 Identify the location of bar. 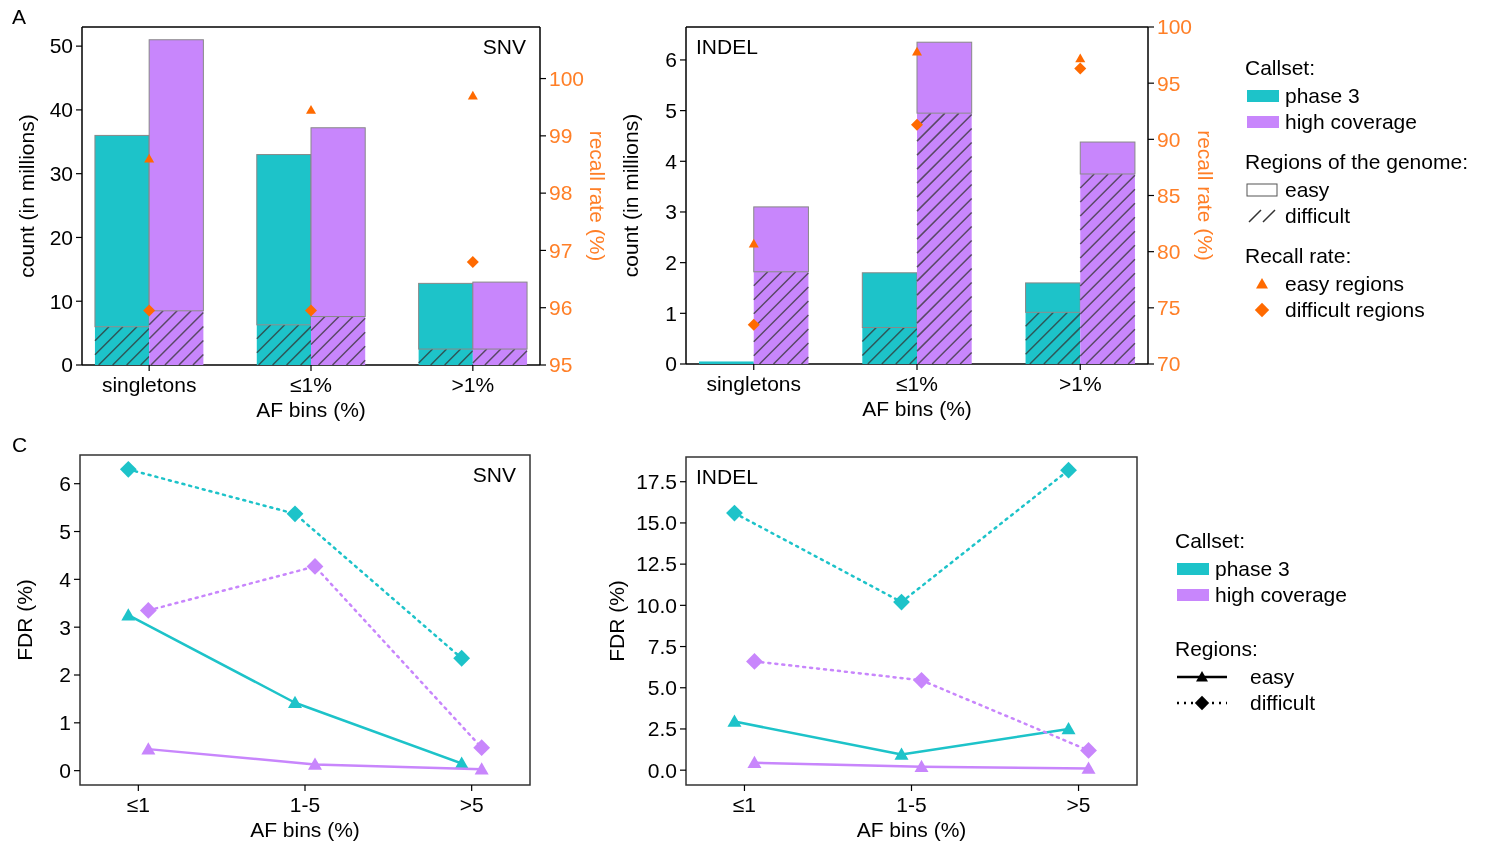
(726, 362).